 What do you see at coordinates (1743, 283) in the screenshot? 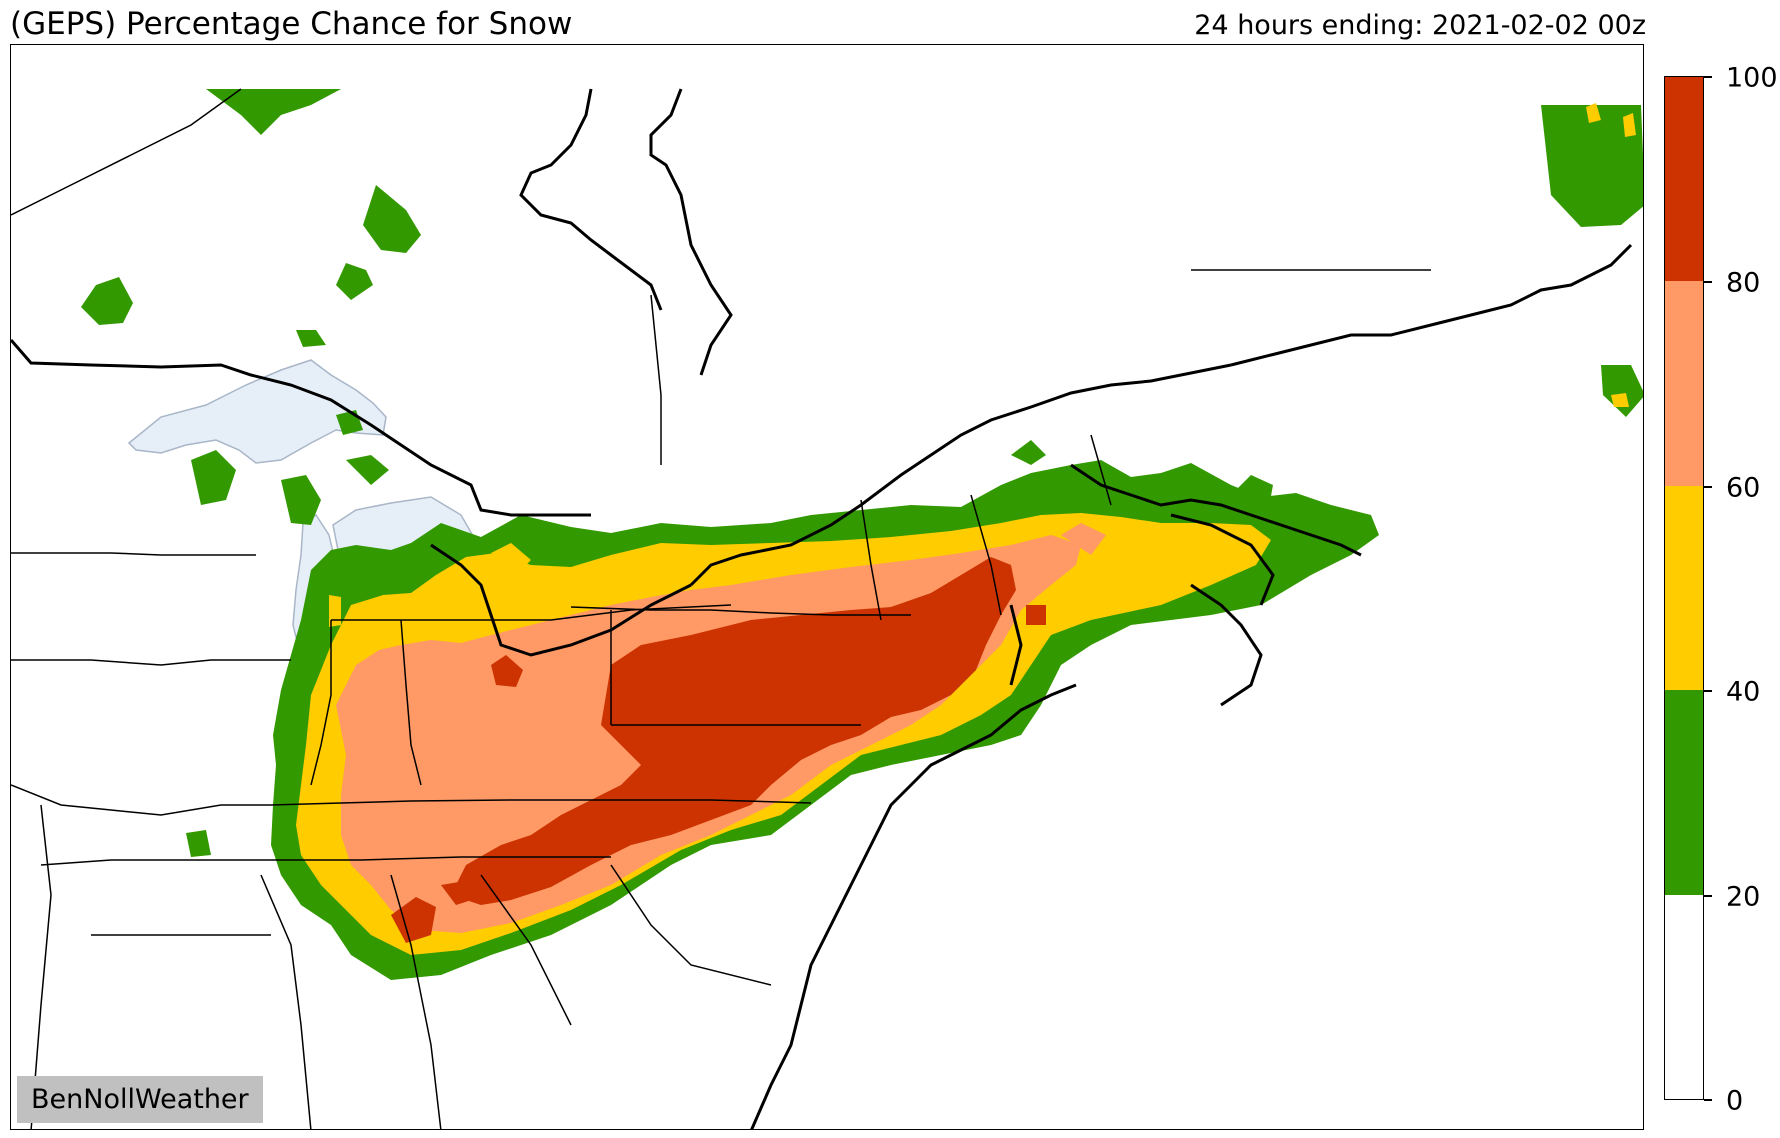
I see `colorbar-tick-label: 80` at bounding box center [1743, 283].